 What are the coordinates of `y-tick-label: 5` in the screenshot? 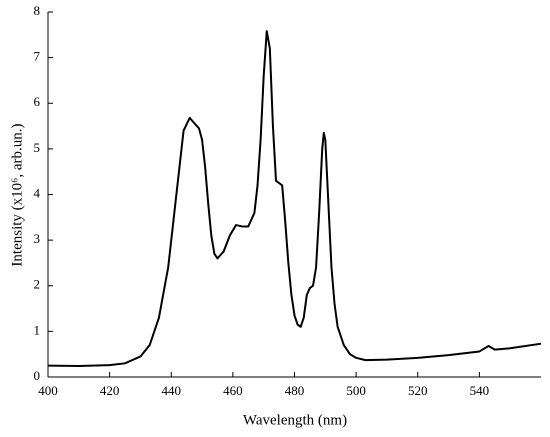 It's located at (37, 147).